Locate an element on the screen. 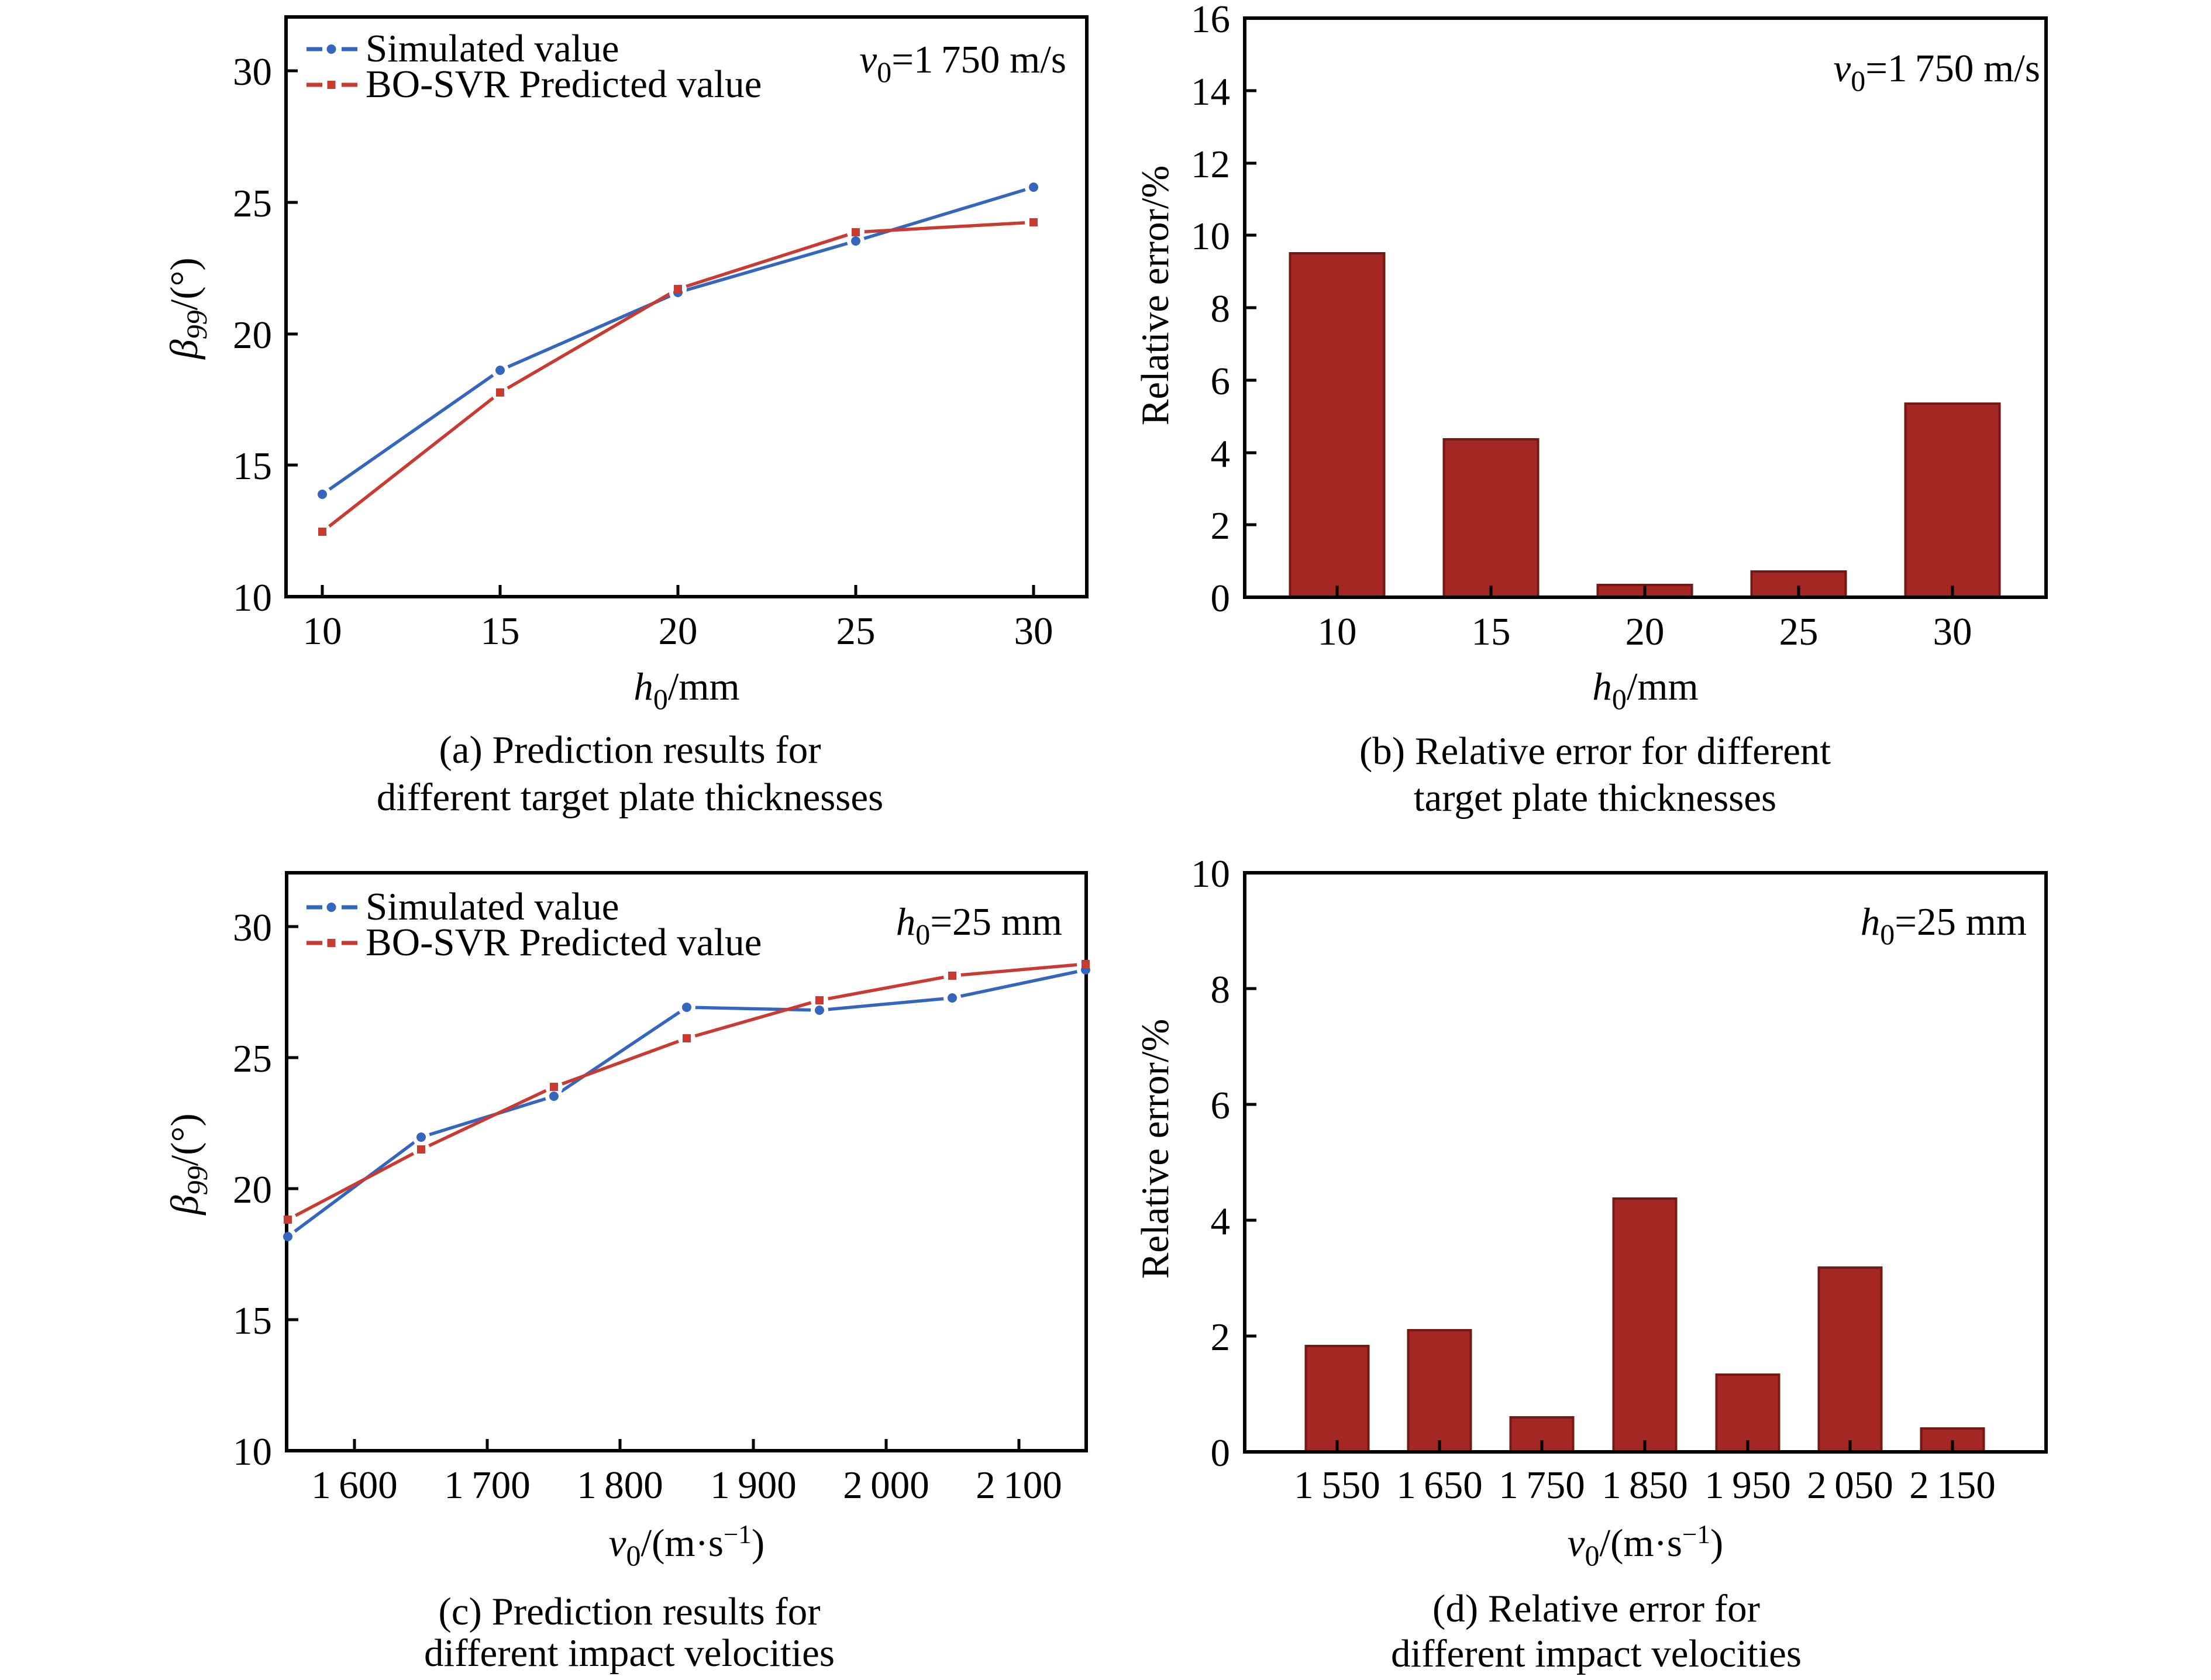 The height and width of the screenshot is (1680, 2211). svg-text: 1 650 is located at coordinates (1439, 1486).